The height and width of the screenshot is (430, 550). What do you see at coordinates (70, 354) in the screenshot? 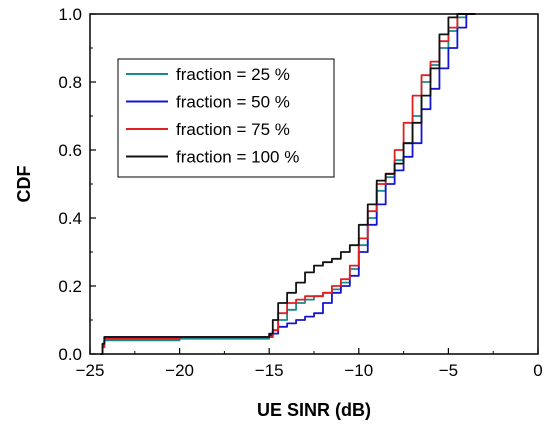
I see `y-tick-label: 0.0` at bounding box center [70, 354].